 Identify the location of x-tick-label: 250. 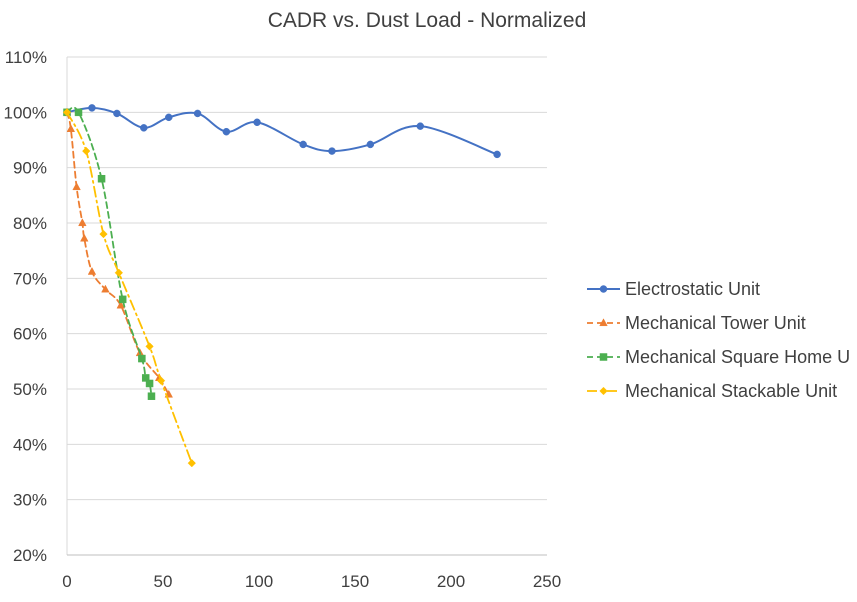
(547, 581).